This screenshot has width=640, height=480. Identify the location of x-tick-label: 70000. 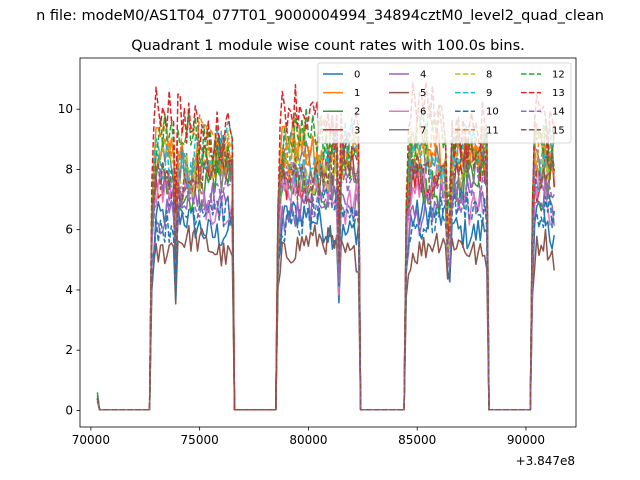
(91, 440).